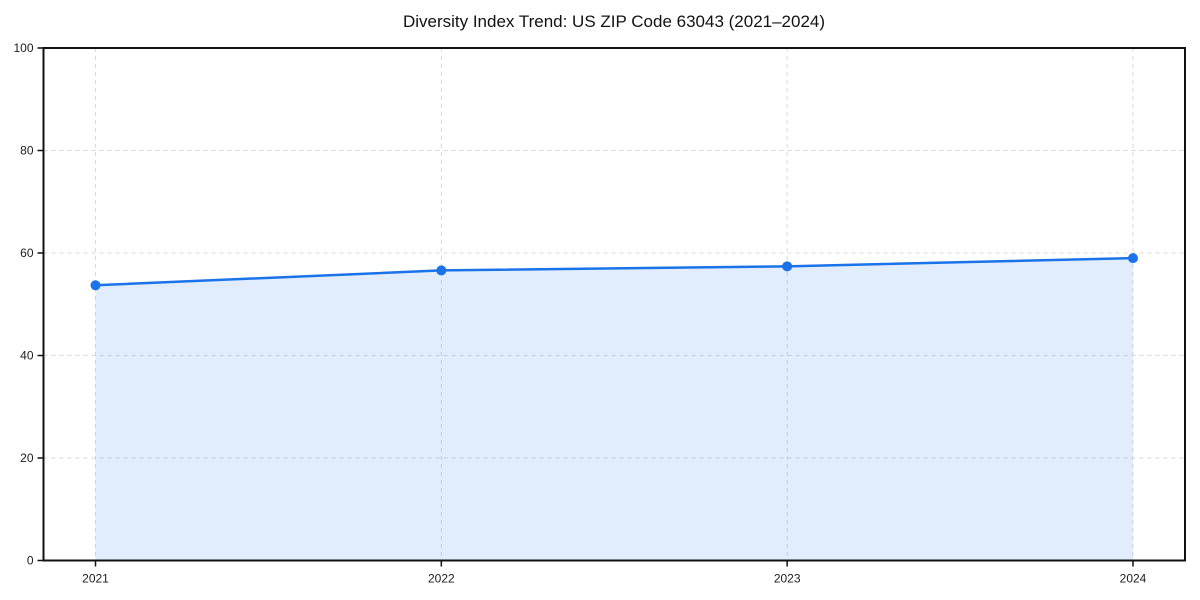  I want to click on y-tick-label: 100, so click(23, 48).